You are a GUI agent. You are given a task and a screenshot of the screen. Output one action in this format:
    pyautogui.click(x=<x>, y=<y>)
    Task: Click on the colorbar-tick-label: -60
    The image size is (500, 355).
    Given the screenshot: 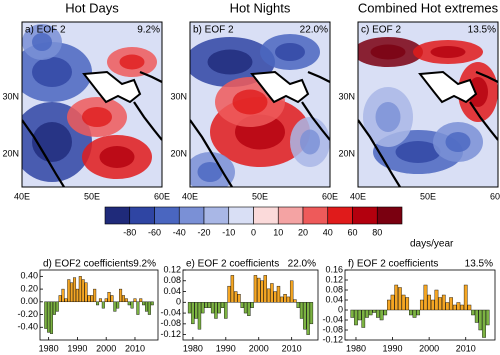 What is the action you would take?
    pyautogui.click(x=154, y=232)
    